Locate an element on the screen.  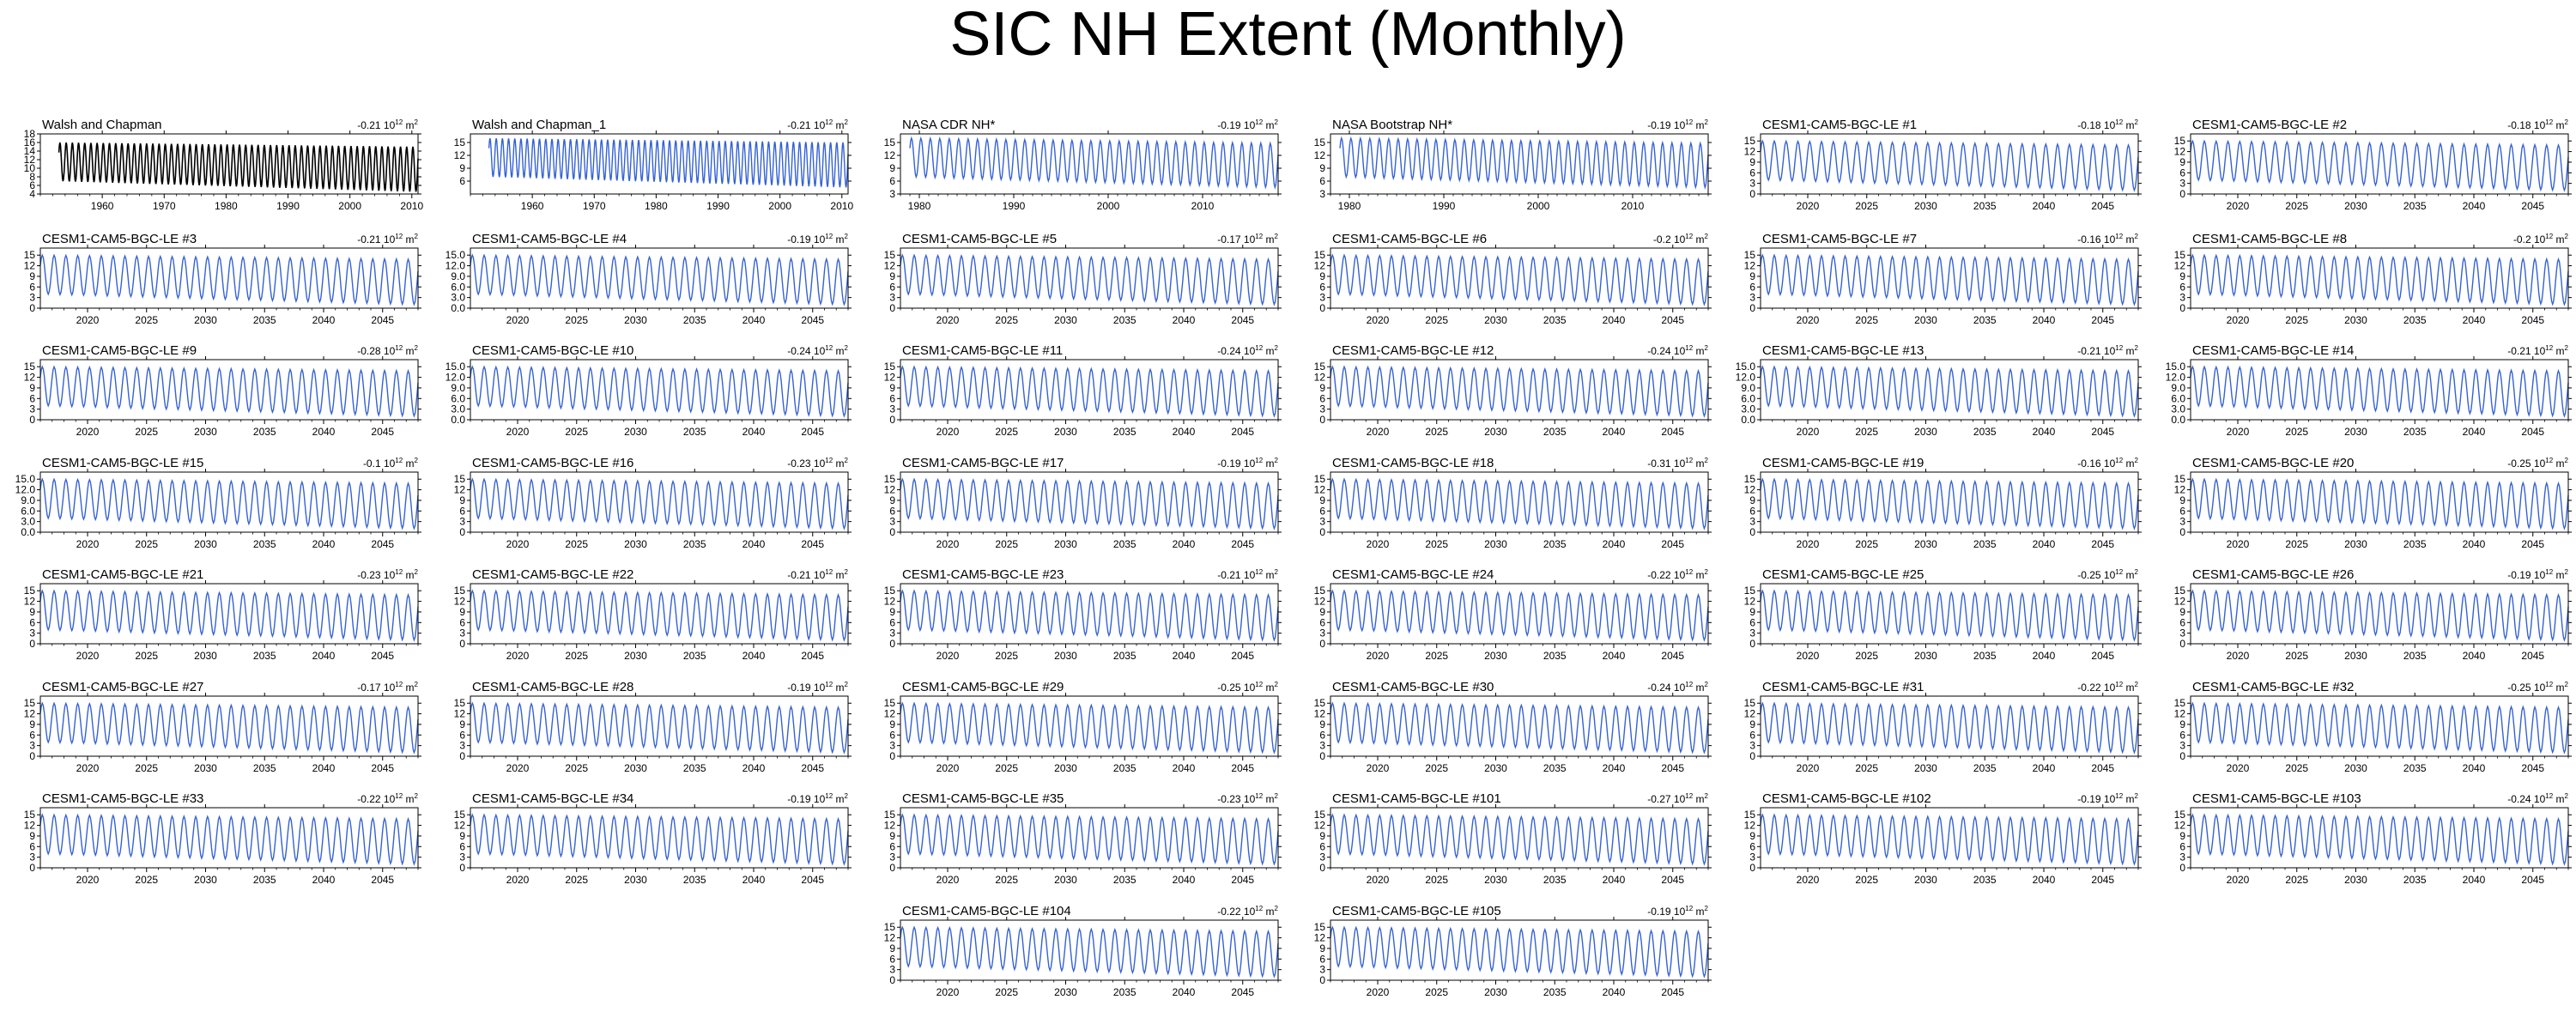
panel-trend: -0.16 1012 m2 is located at coordinates (2107, 463).